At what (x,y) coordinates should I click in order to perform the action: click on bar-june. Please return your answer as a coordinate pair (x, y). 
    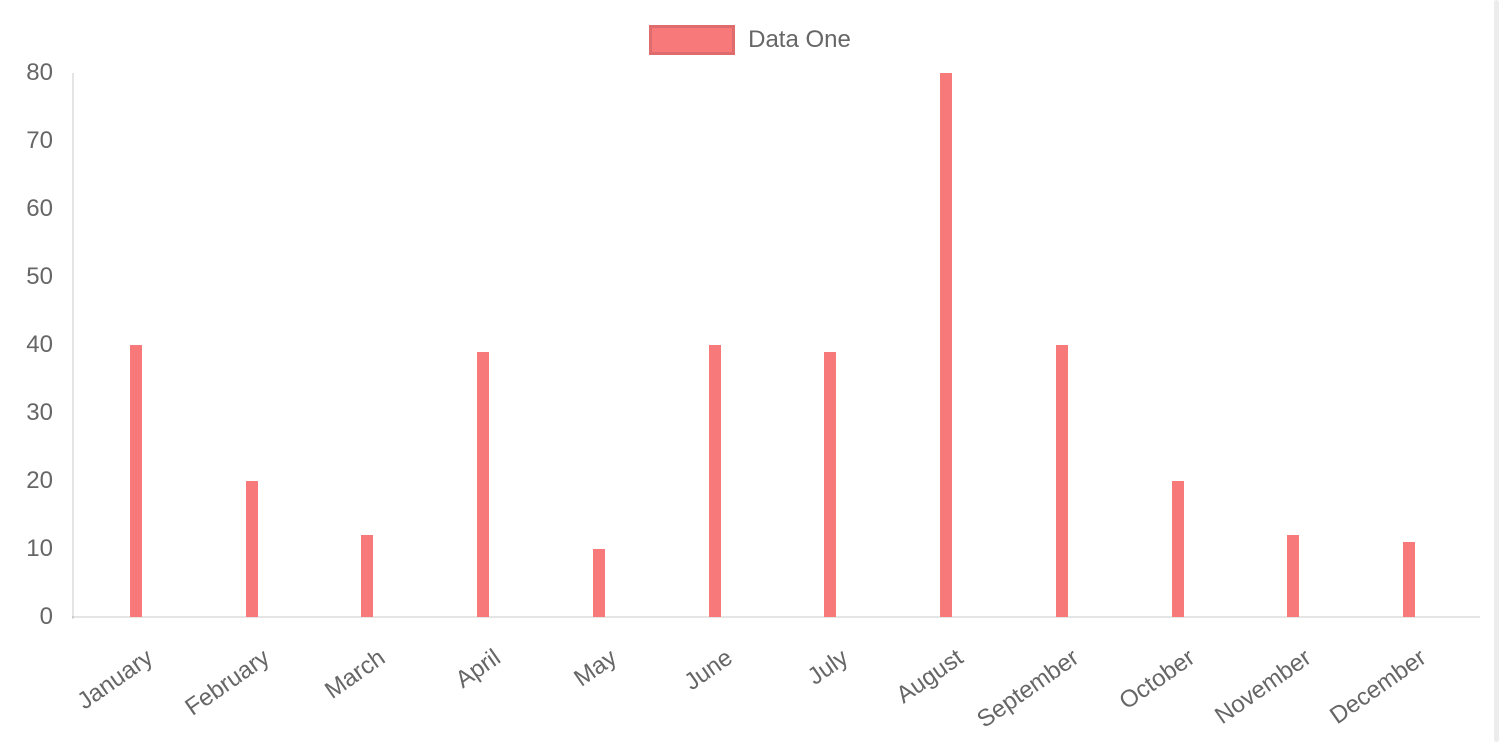
    Looking at the image, I should click on (714, 481).